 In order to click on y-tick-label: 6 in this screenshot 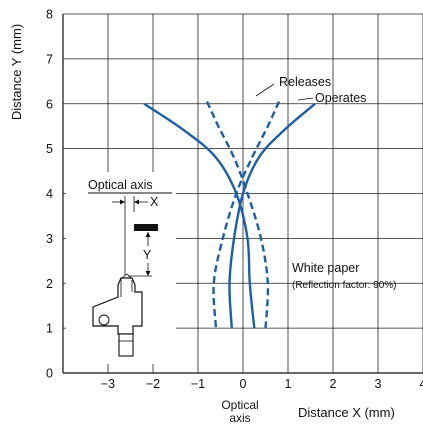, I will do `click(49, 104)`.